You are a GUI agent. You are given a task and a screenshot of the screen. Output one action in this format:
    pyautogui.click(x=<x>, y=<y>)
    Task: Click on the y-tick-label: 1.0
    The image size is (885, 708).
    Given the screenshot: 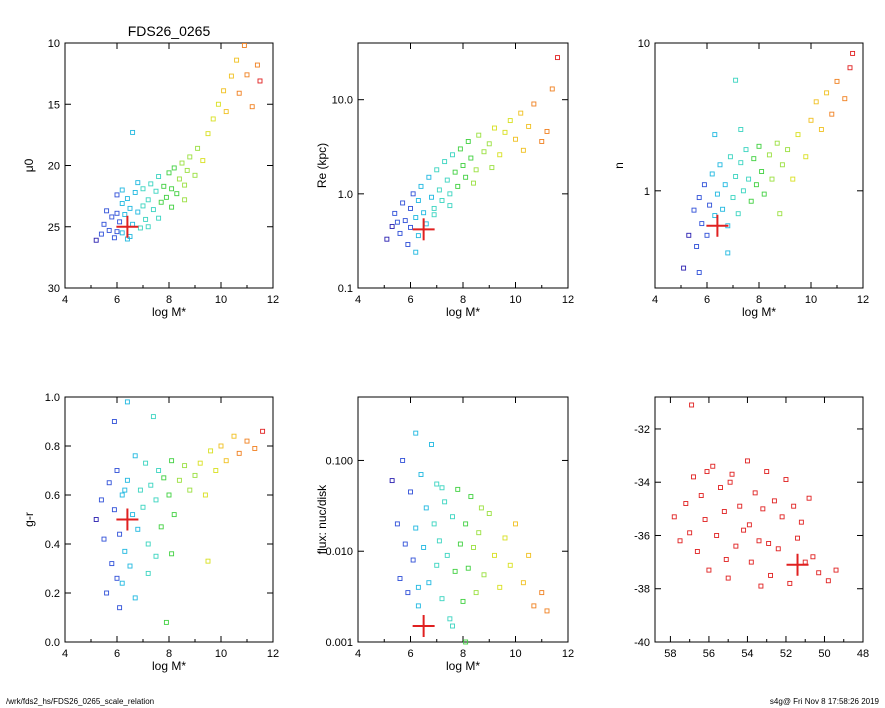 What is the action you would take?
    pyautogui.click(x=52, y=398)
    